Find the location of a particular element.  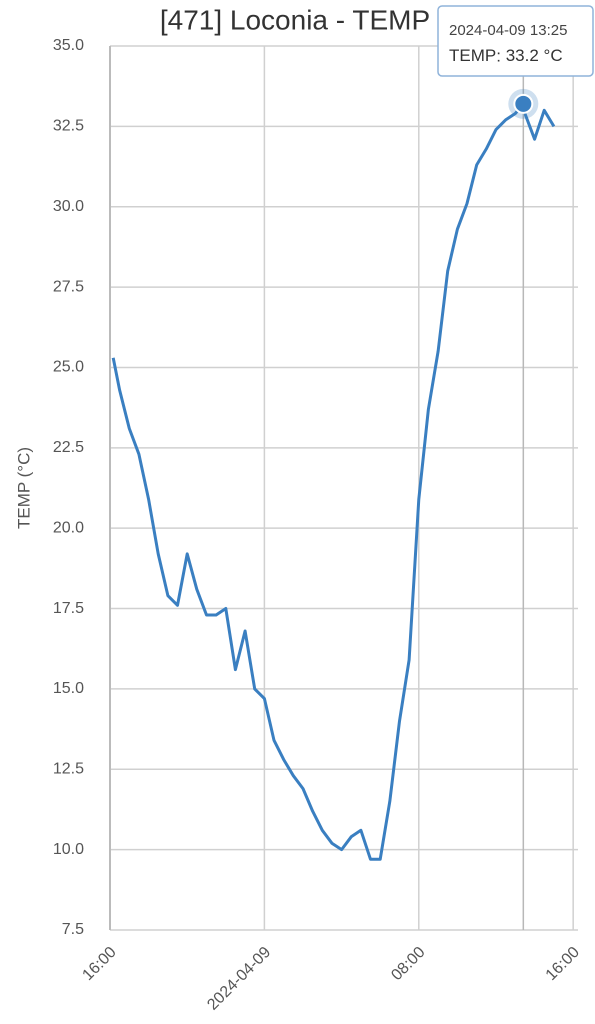

hover-point is located at coordinates (523, 103).